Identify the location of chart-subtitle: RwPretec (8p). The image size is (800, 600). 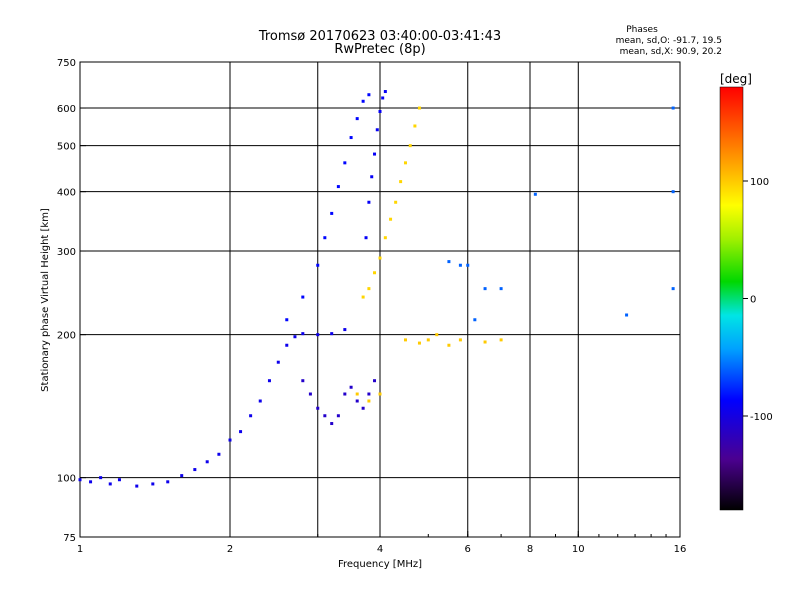
(379, 49).